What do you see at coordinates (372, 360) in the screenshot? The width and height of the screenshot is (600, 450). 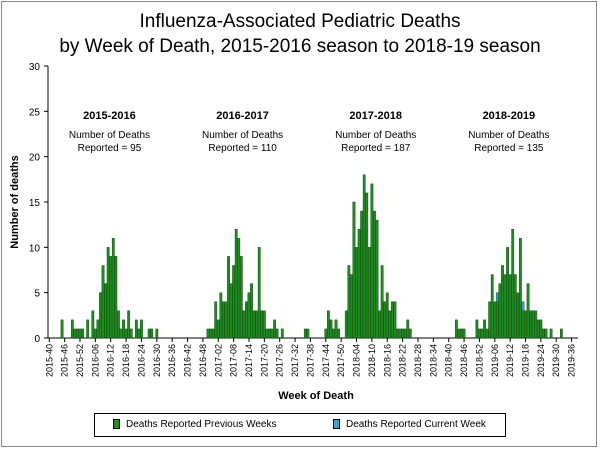 I see `x-tick-label: 2018-10` at bounding box center [372, 360].